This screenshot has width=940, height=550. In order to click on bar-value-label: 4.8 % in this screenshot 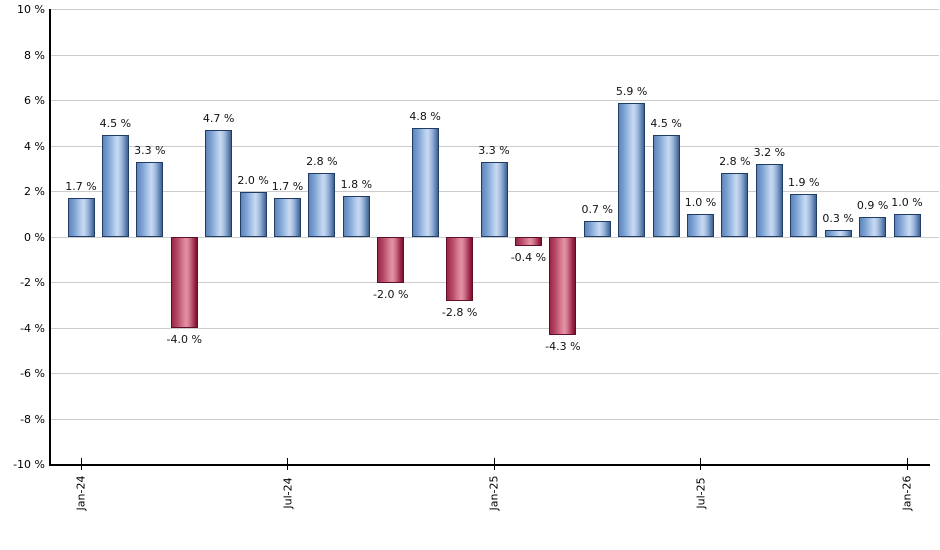, I will do `click(425, 116)`.